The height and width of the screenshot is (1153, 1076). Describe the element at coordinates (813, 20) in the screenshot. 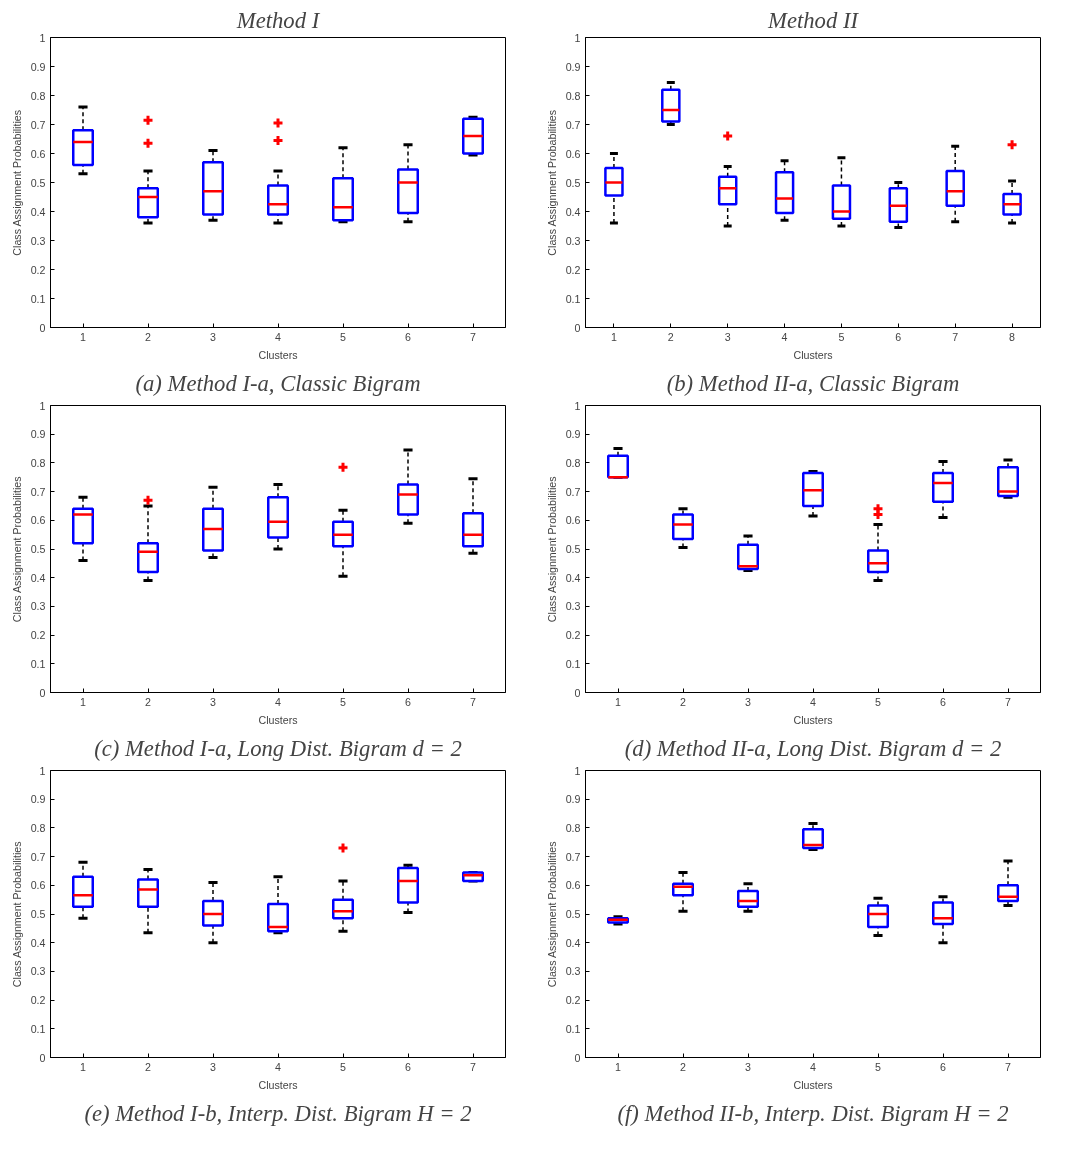

I see `chart-subtitle: Method II` at that location.